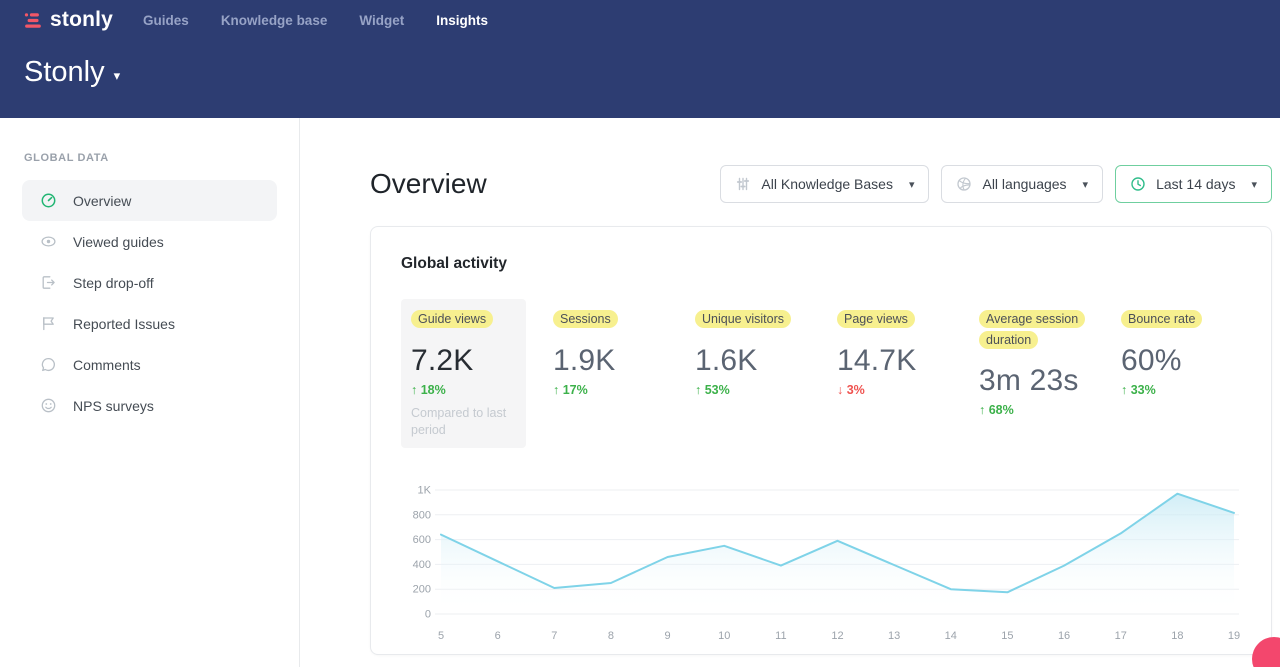  What do you see at coordinates (780, 636) in the screenshot?
I see `svg-text: 11` at bounding box center [780, 636].